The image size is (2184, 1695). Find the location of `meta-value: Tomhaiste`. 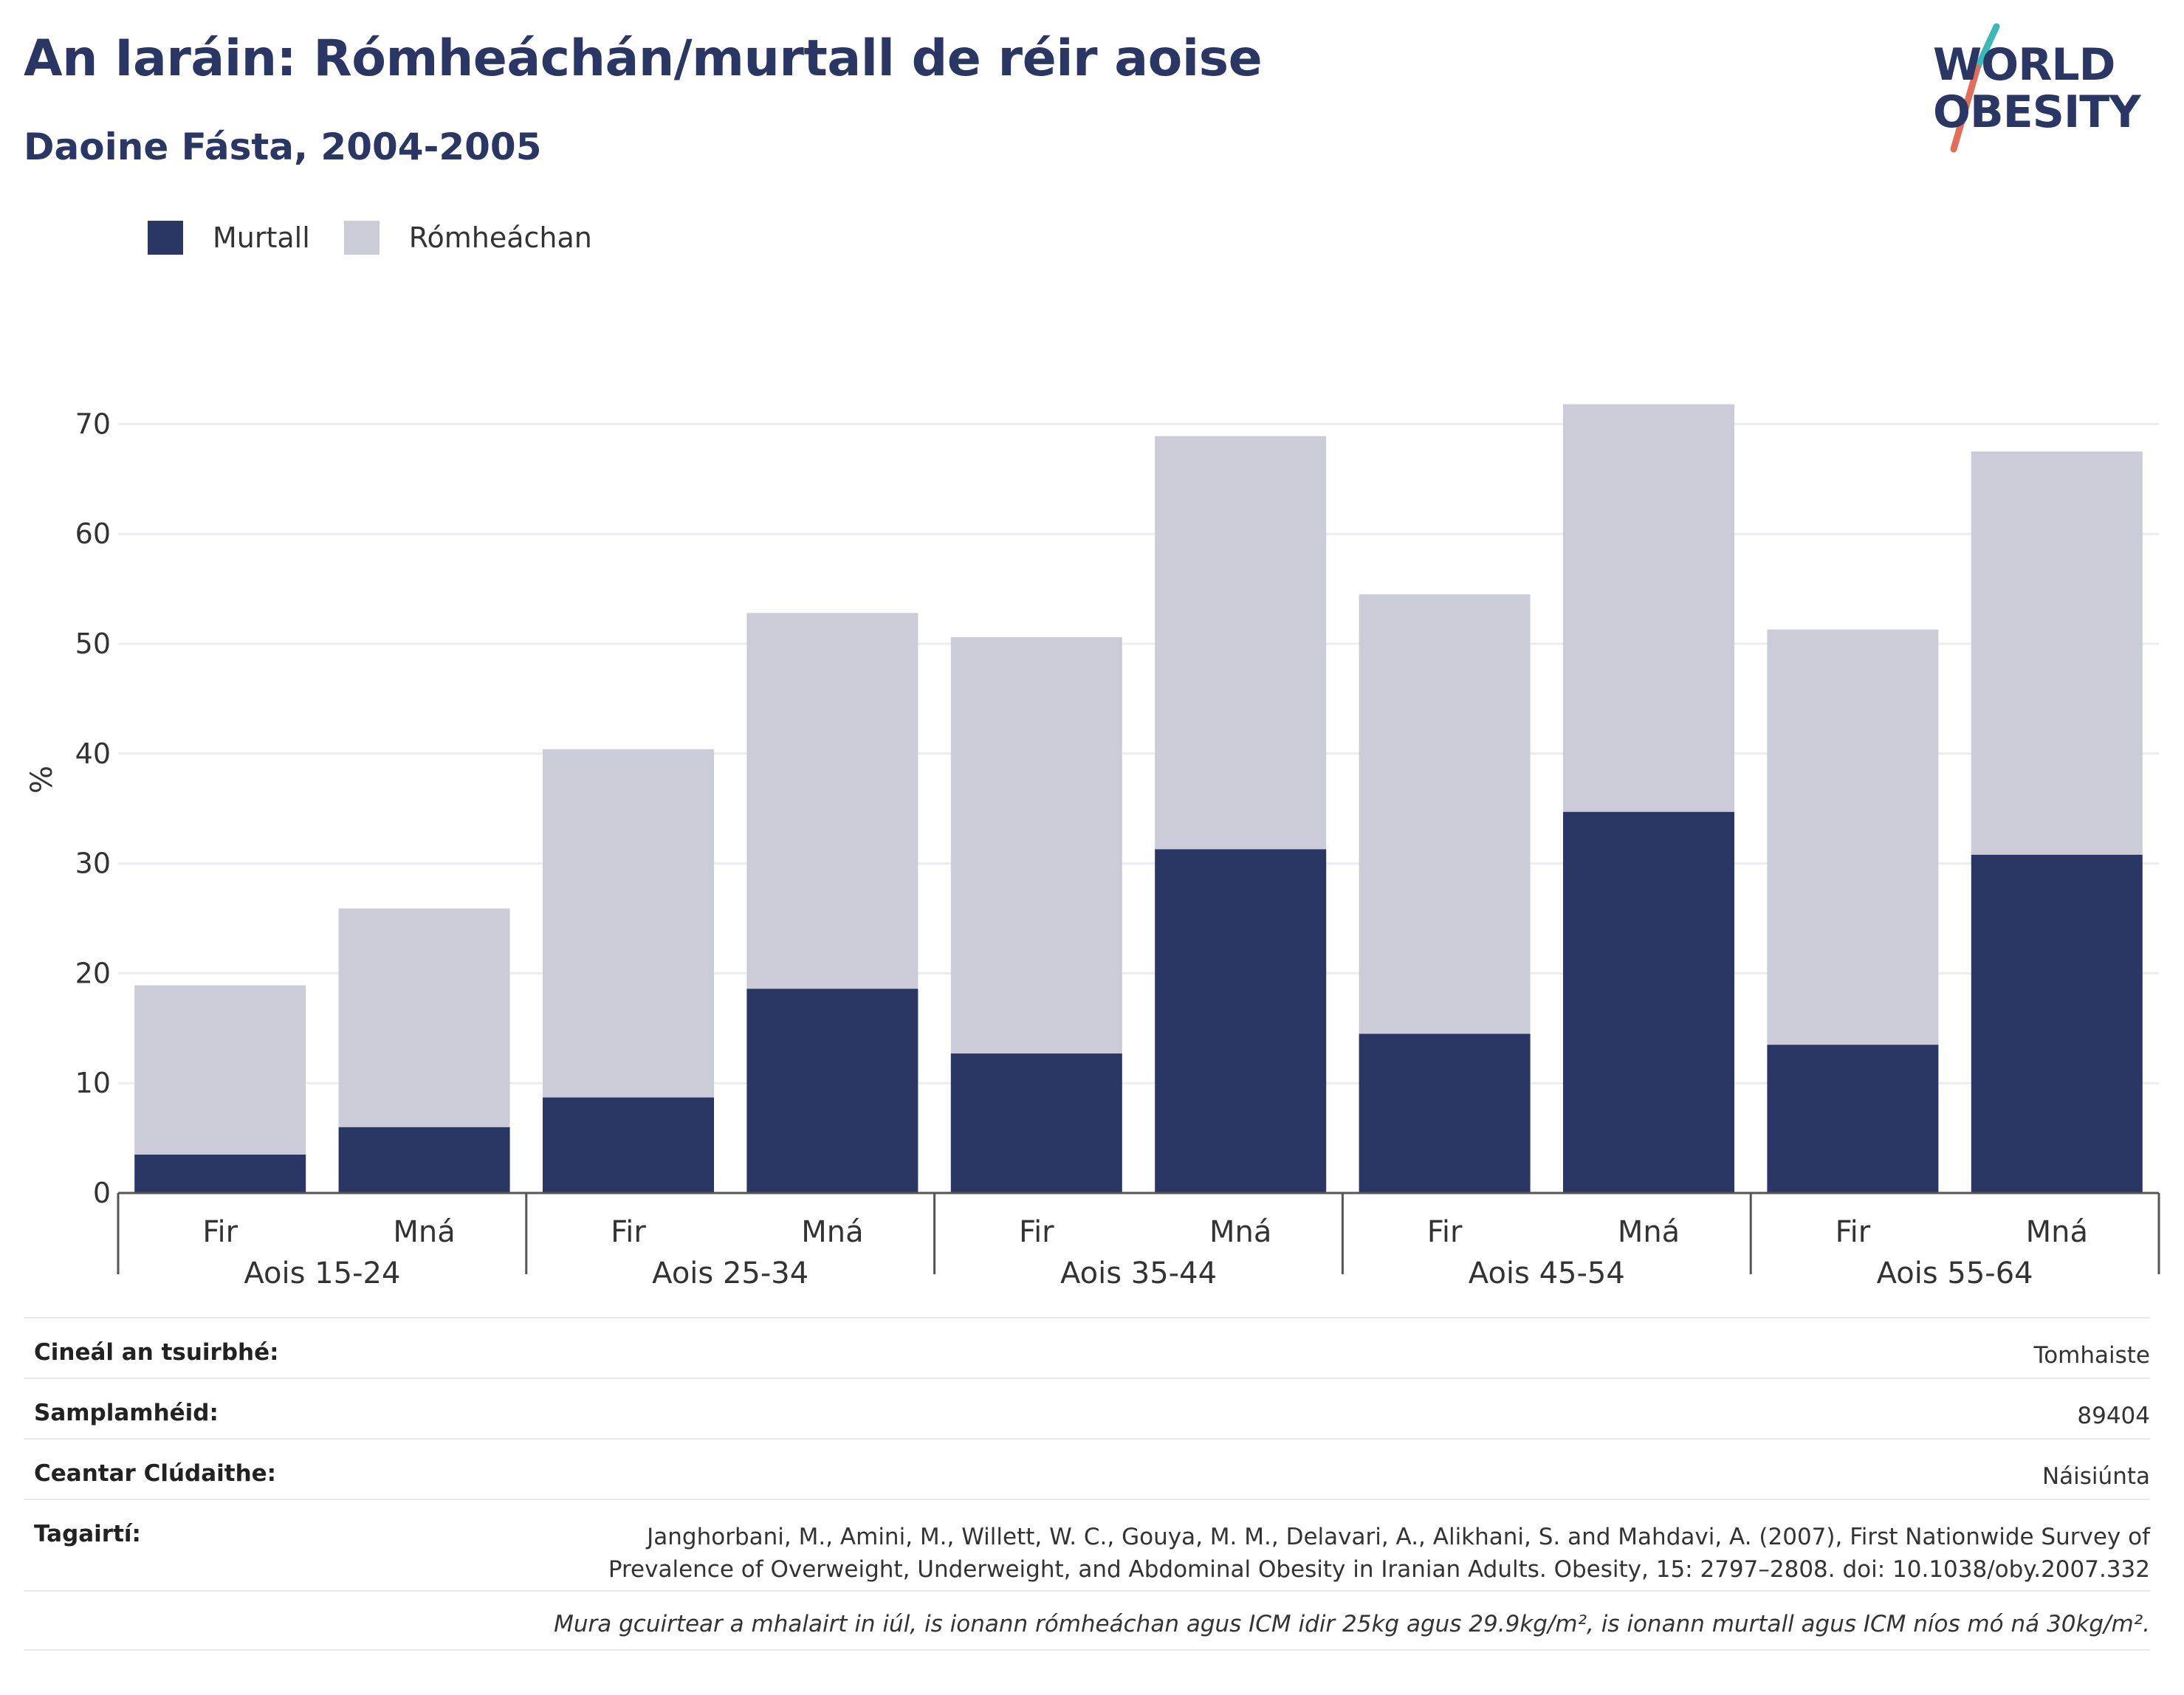

meta-value: Tomhaiste is located at coordinates (2091, 1355).